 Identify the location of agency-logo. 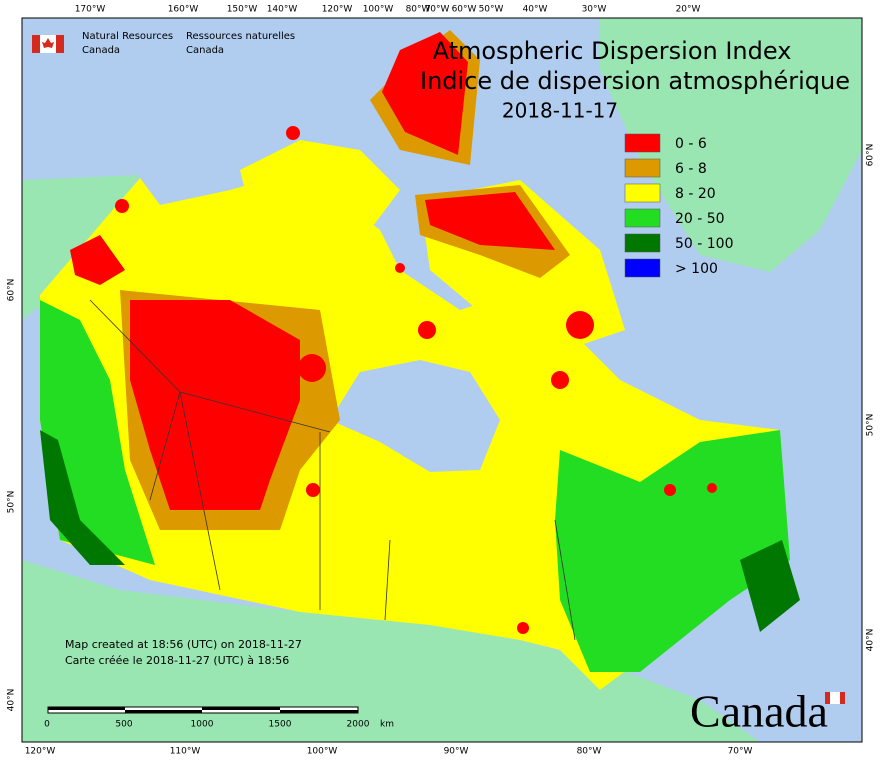
(48, 44).